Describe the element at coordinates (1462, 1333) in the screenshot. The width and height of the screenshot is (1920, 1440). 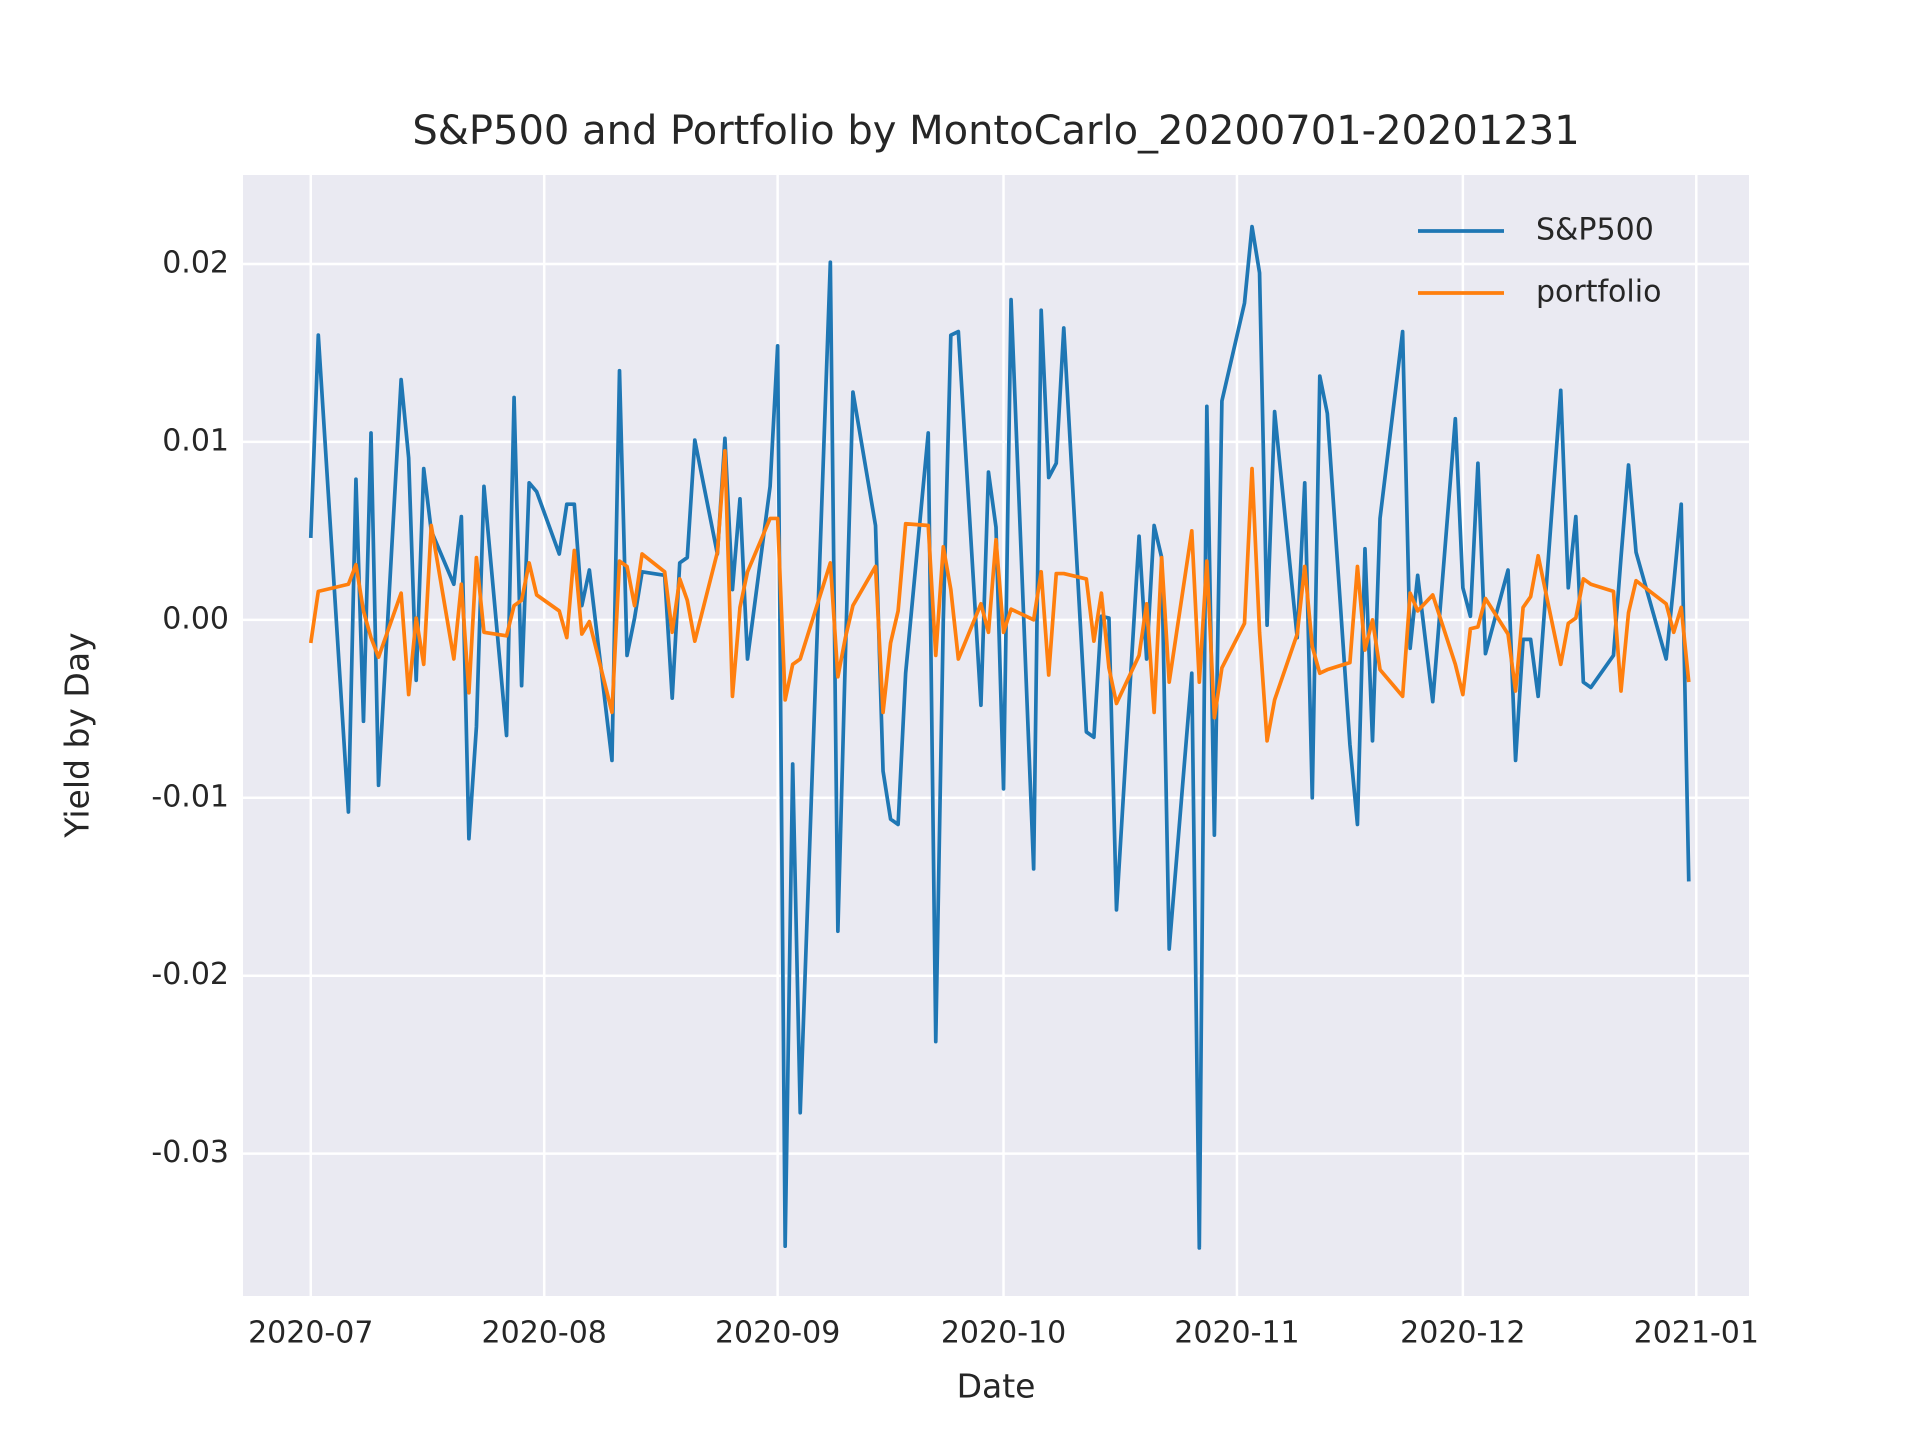
I see `x-tick-label: 2020-12` at that location.